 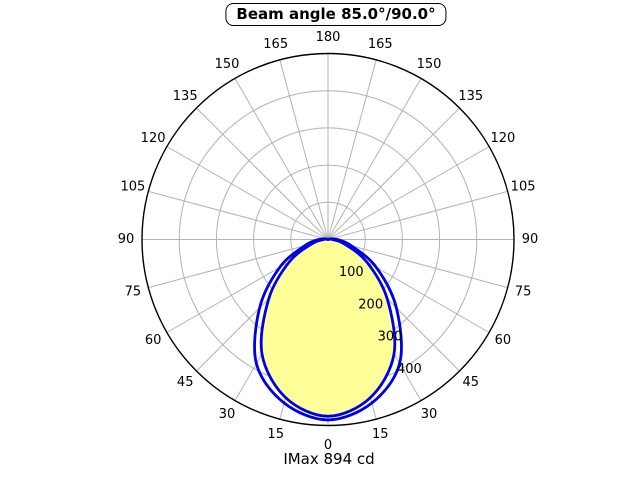 I want to click on title-box: Beam angle 85.0°/90.0°, so click(x=336, y=14).